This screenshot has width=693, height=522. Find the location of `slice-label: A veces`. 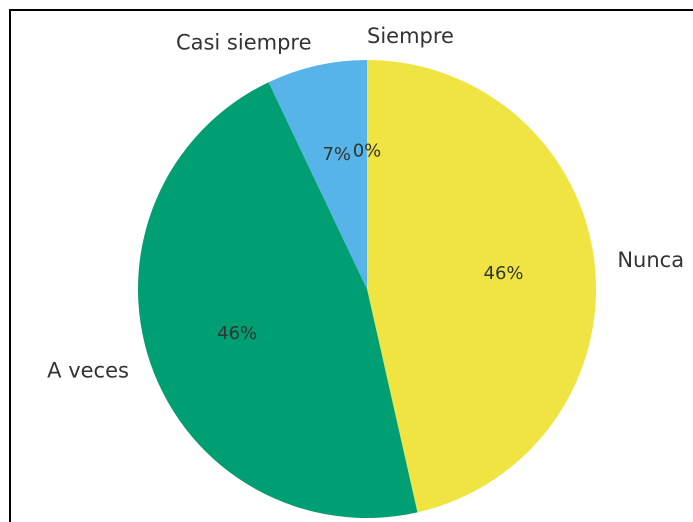

slice-label: A veces is located at coordinates (88, 370).